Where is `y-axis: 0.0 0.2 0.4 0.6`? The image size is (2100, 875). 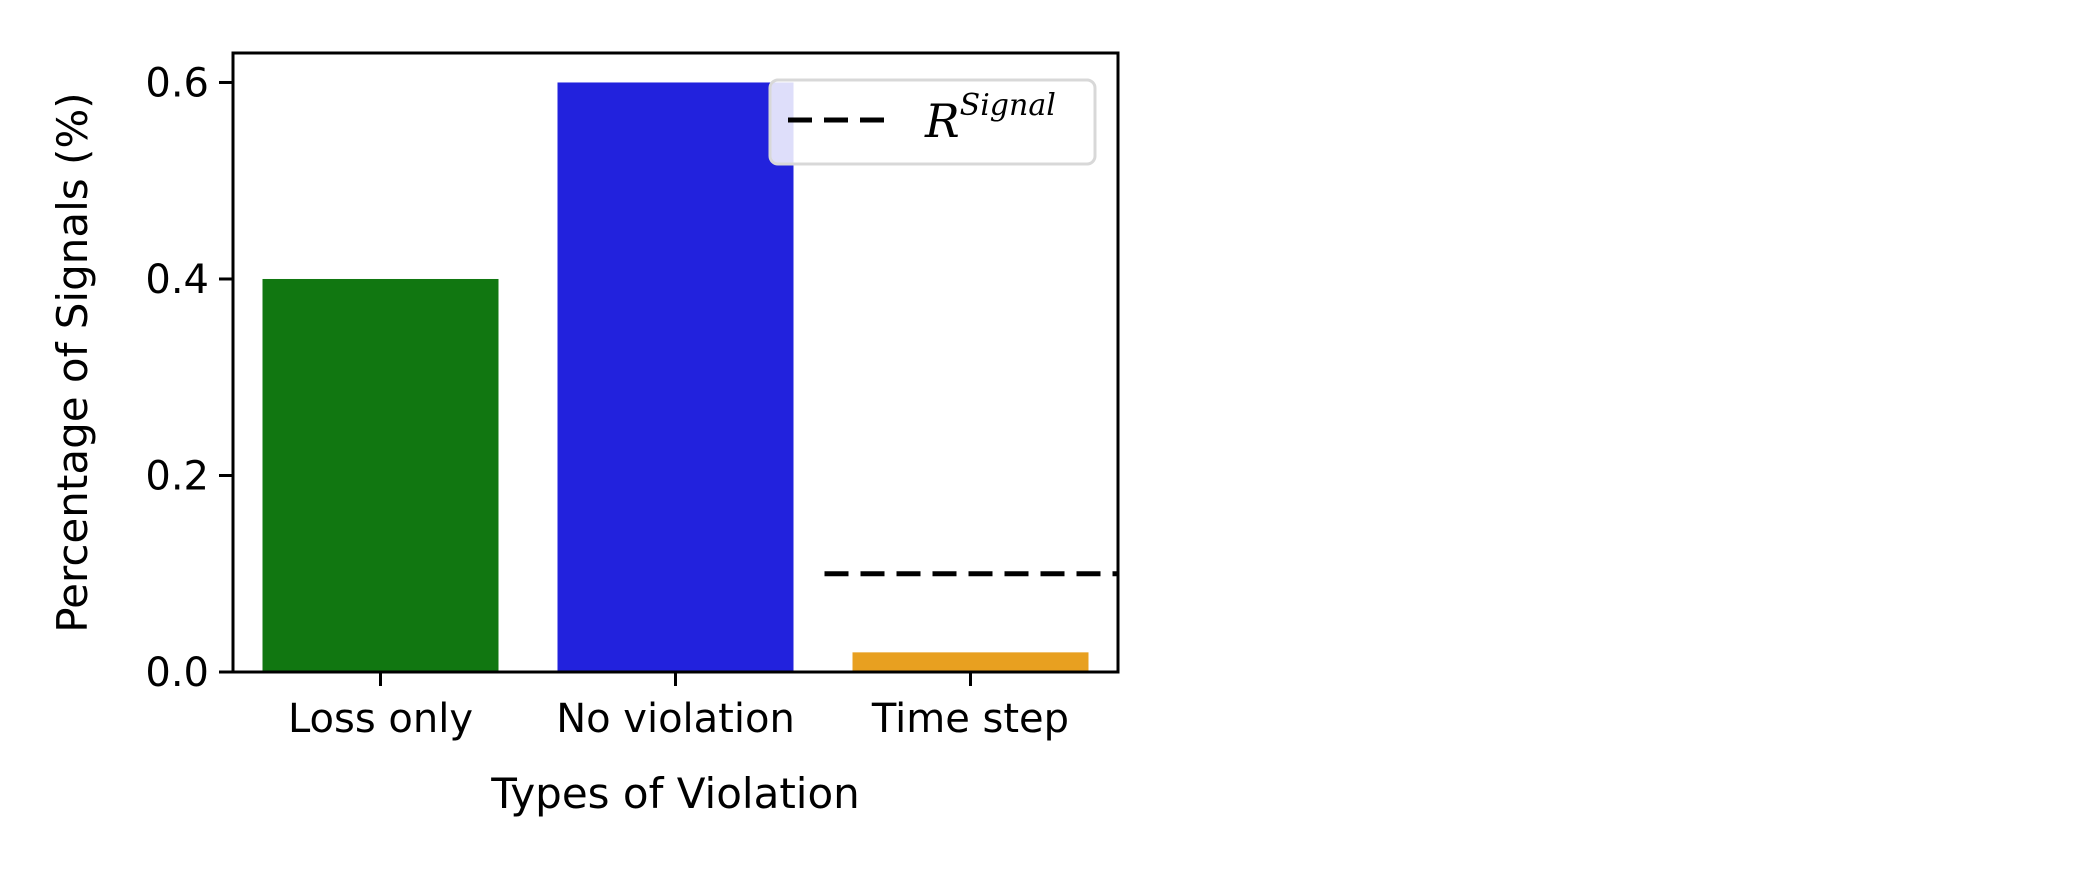 y-axis: 0.0 0.2 0.4 0.6 is located at coordinates (189, 378).